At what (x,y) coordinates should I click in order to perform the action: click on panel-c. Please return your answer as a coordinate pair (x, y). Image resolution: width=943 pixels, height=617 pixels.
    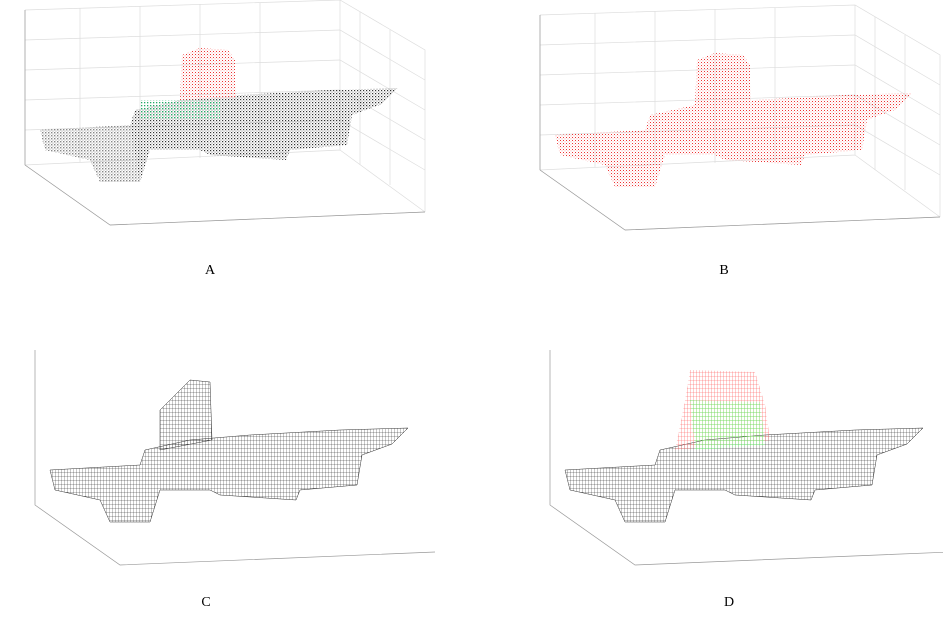
    Looking at the image, I should click on (235, 457).